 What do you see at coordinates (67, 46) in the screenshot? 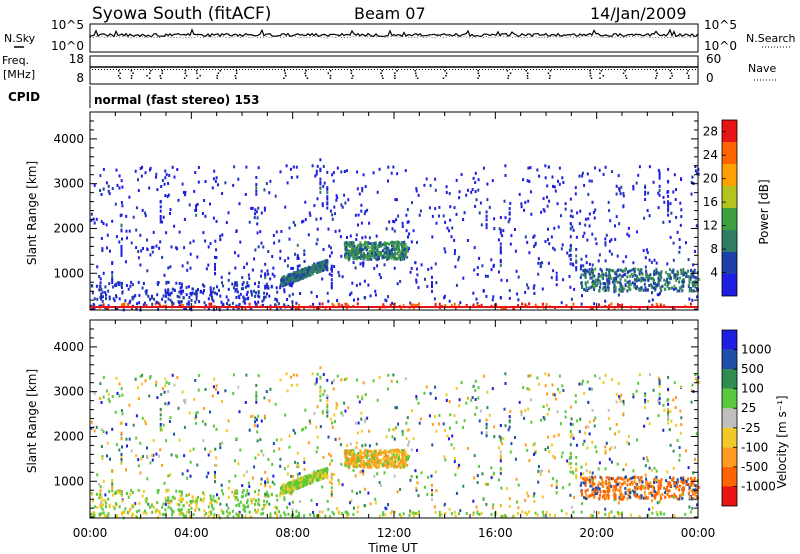
I see `noise-left-tick-low: 10^0` at bounding box center [67, 46].